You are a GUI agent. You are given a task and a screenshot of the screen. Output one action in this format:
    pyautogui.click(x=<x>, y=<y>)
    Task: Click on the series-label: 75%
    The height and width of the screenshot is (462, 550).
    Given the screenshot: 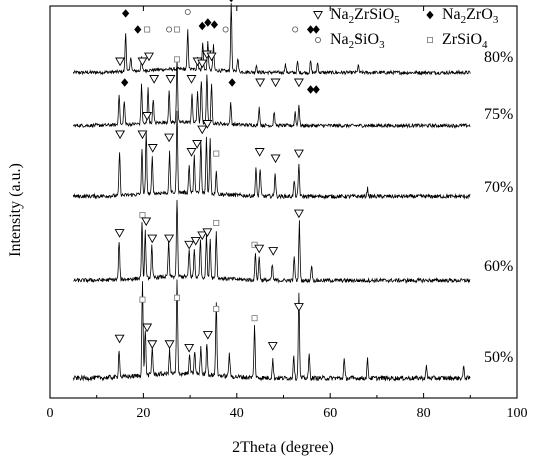 What is the action you would take?
    pyautogui.click(x=498, y=114)
    